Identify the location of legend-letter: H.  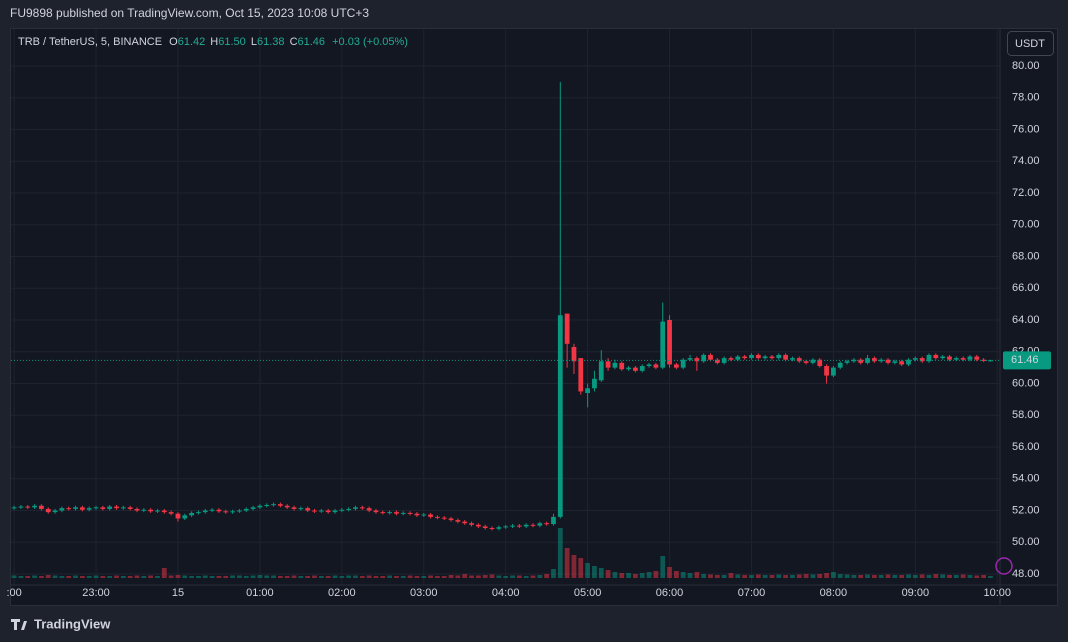
(214, 42).